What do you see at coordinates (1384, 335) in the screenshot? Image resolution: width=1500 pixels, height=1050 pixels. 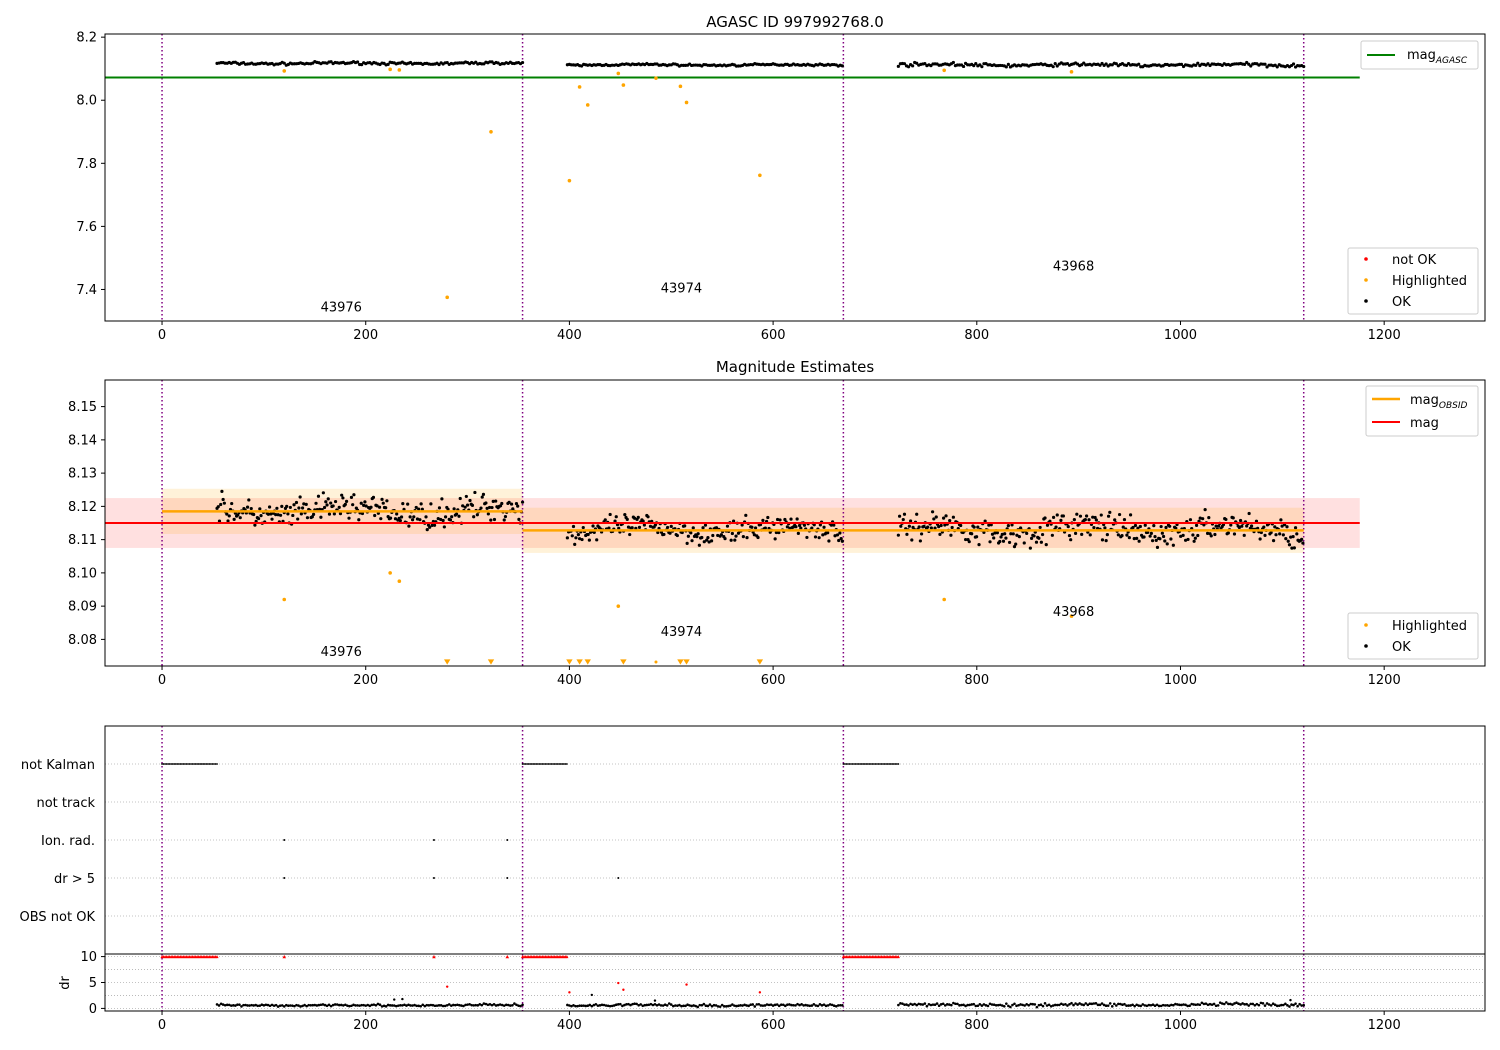 I see `x-tick-label: 1200` at bounding box center [1384, 335].